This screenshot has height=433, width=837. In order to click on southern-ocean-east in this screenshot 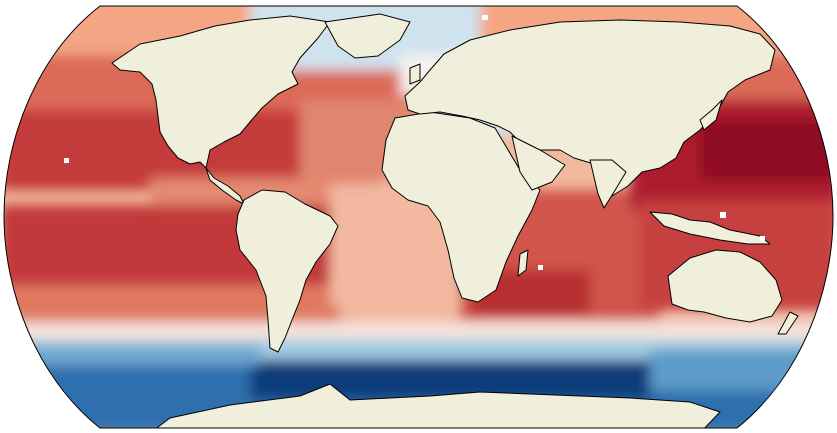, I will do `click(741, 370)`.